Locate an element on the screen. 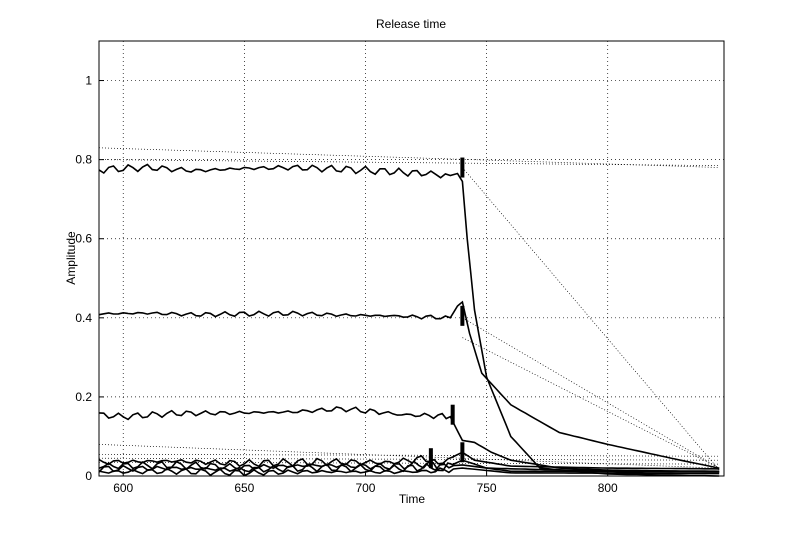  x-tick-label: 750 is located at coordinates (487, 488).